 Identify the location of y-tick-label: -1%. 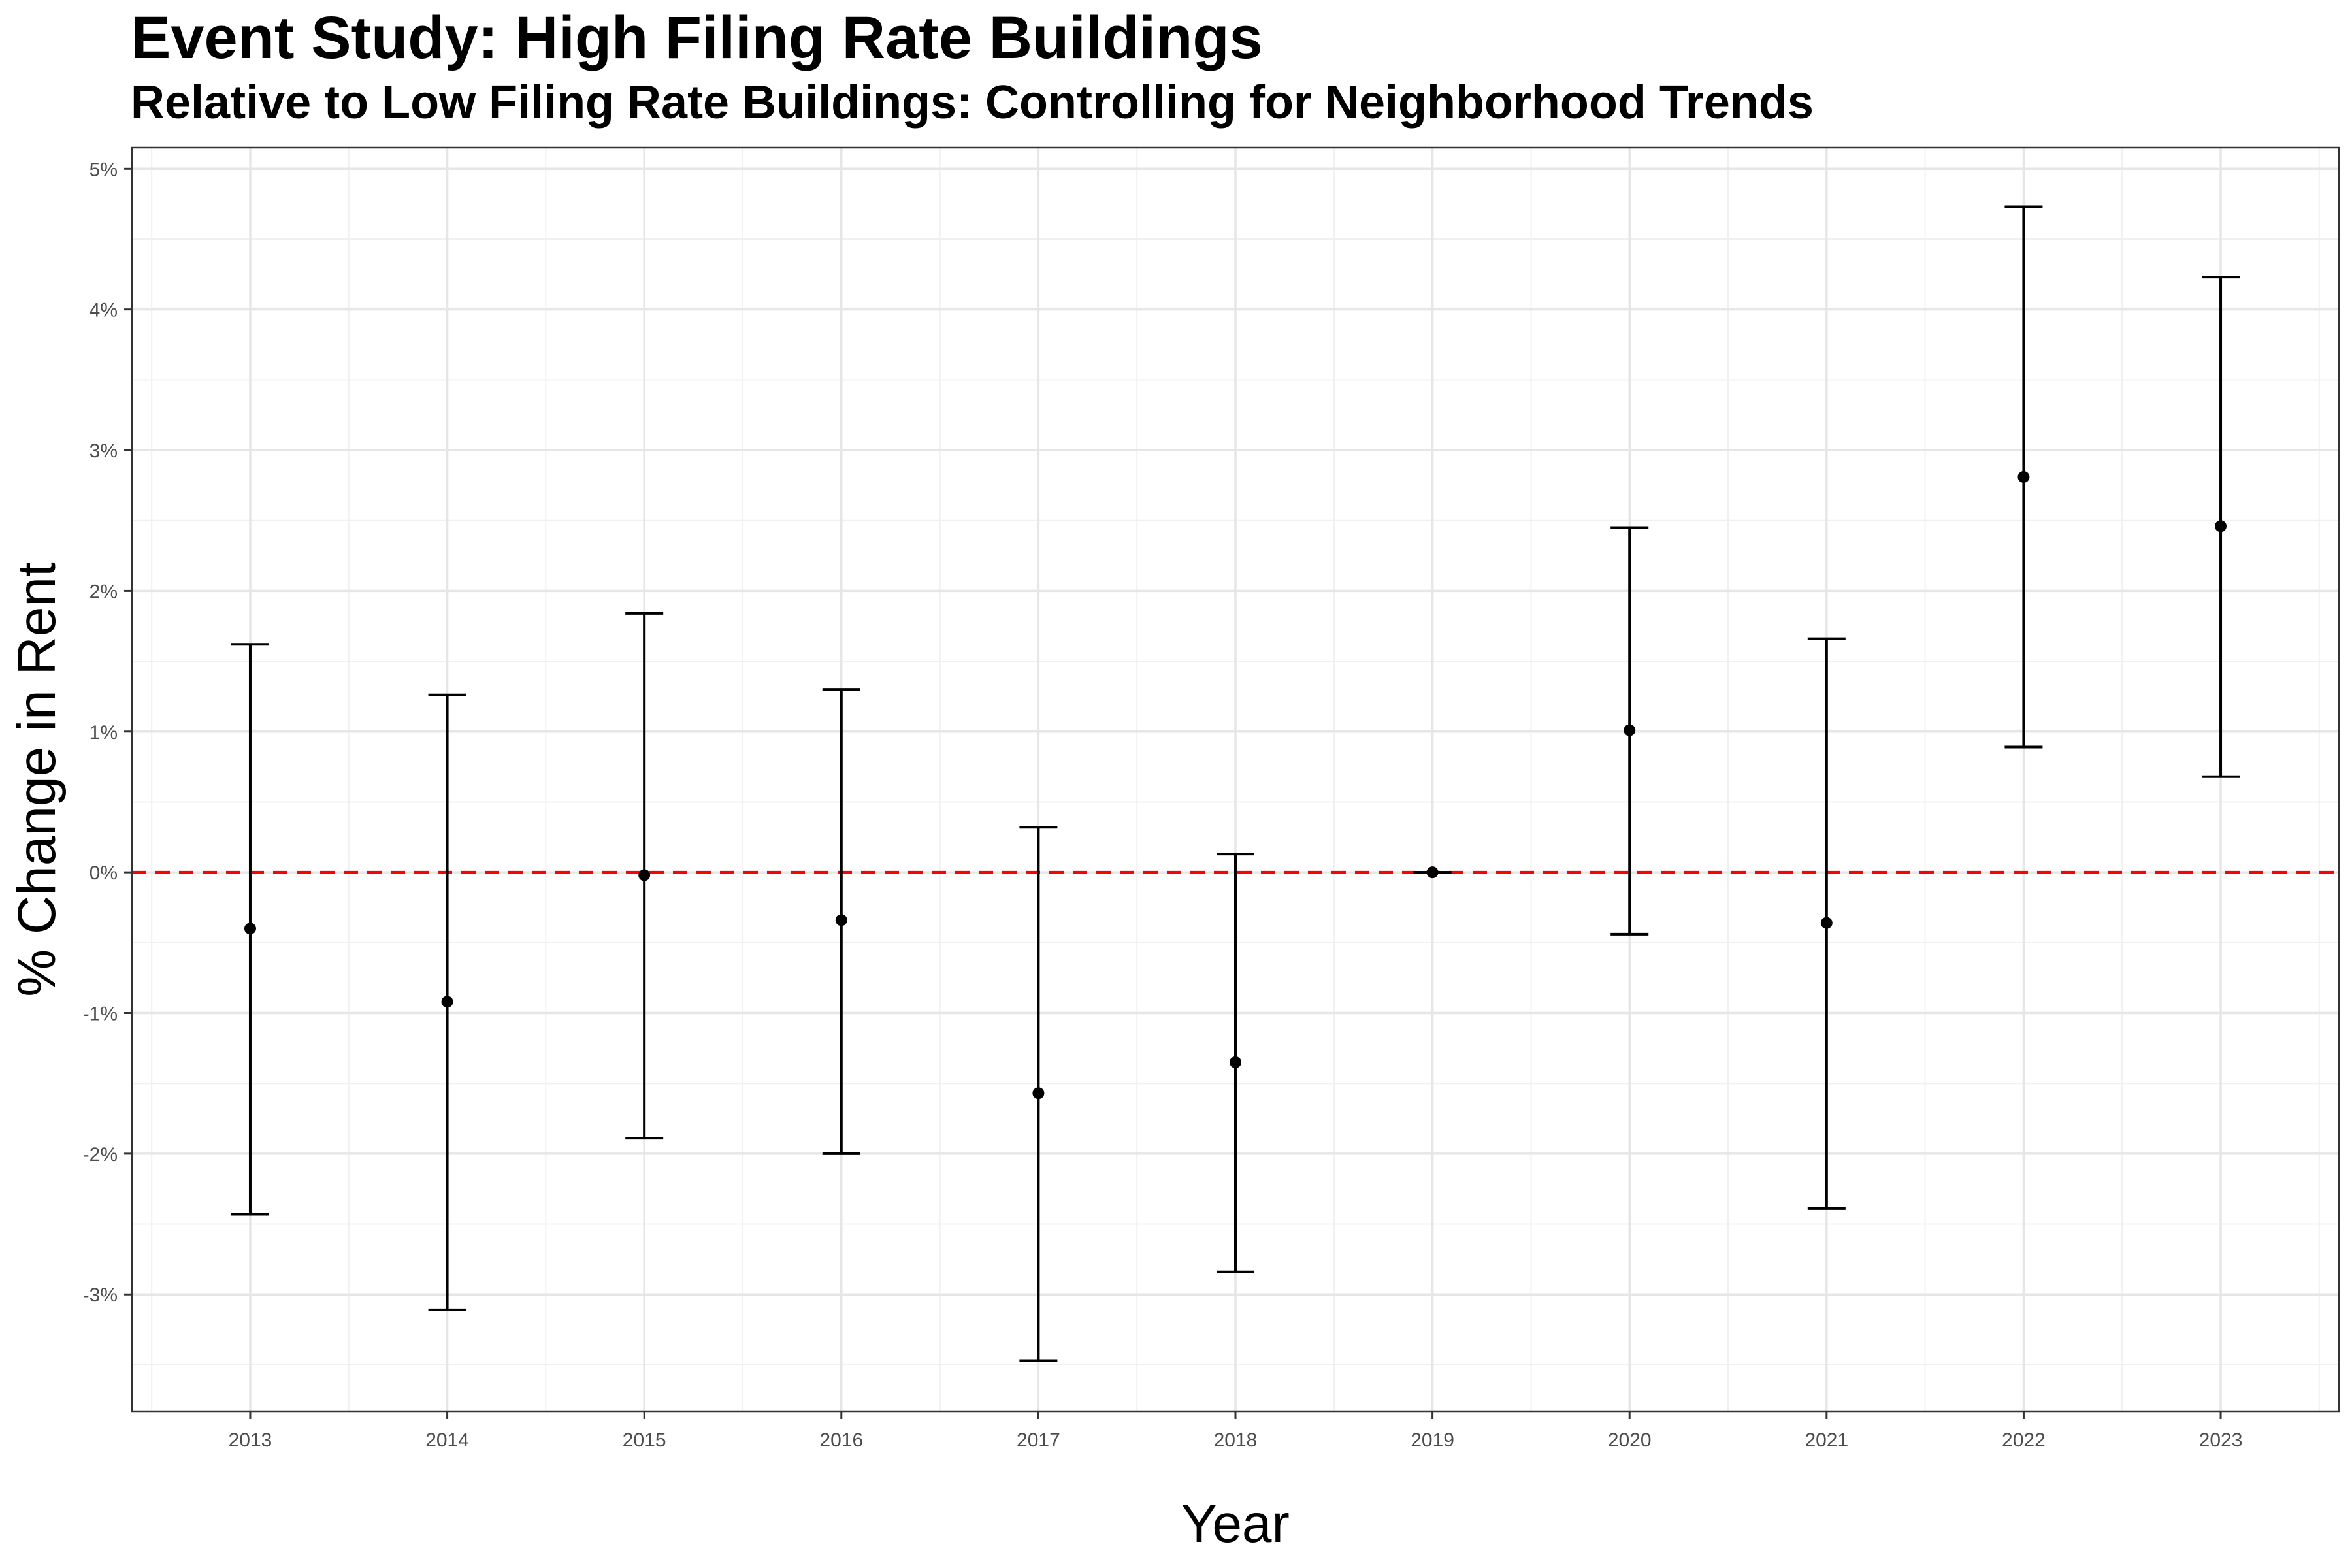
(100, 1014).